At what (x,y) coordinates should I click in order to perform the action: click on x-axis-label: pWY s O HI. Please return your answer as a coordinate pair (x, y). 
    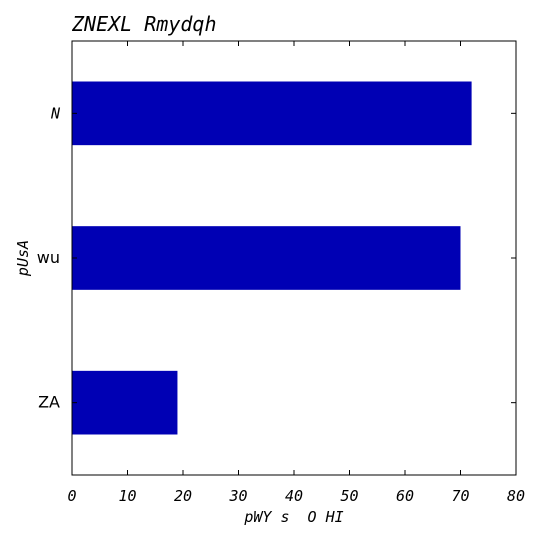
    Looking at the image, I should click on (293, 517).